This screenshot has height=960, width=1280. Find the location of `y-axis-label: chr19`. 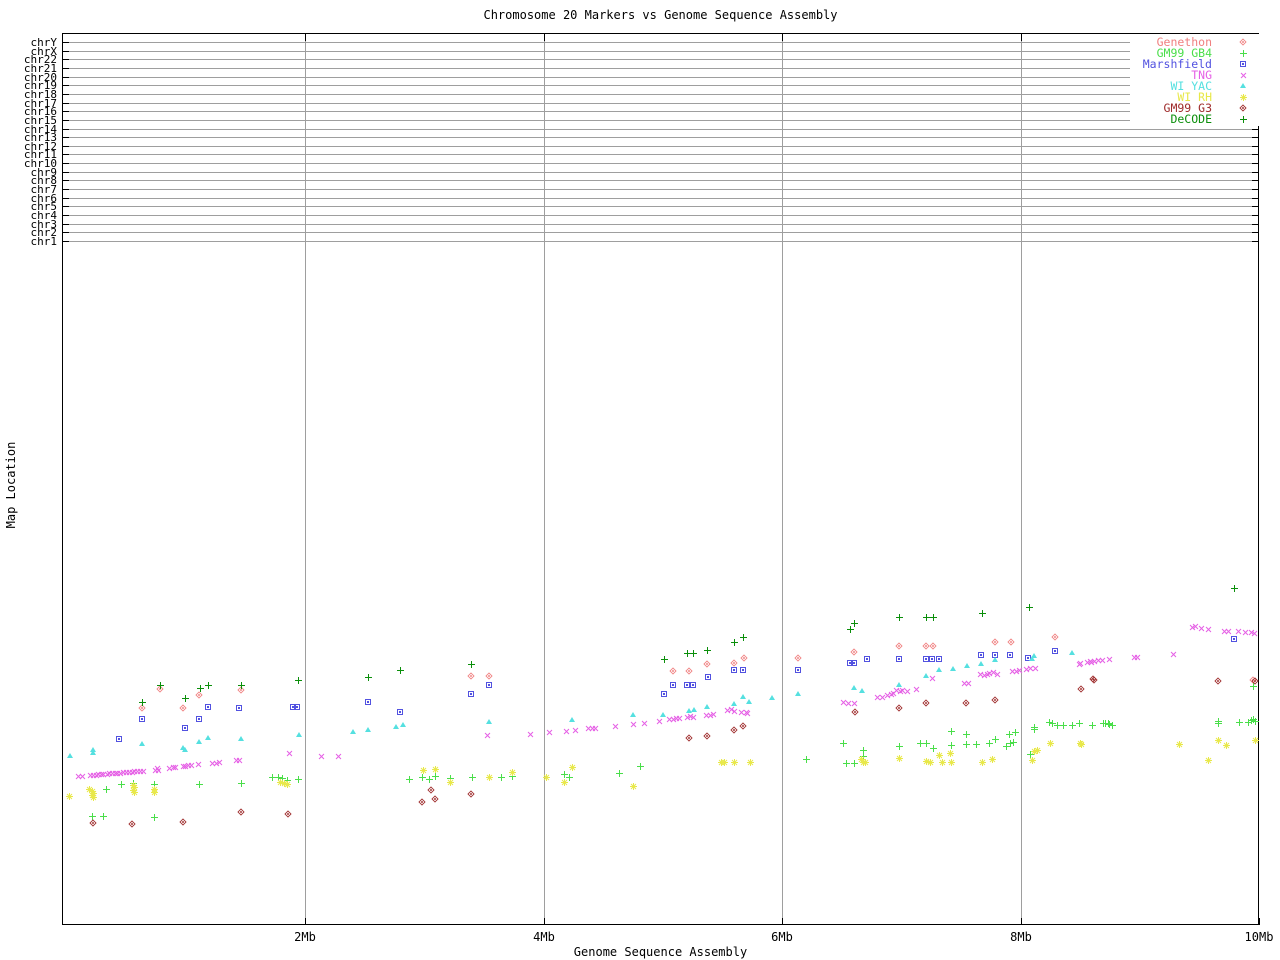

y-axis-label: chr19 is located at coordinates (40, 86).